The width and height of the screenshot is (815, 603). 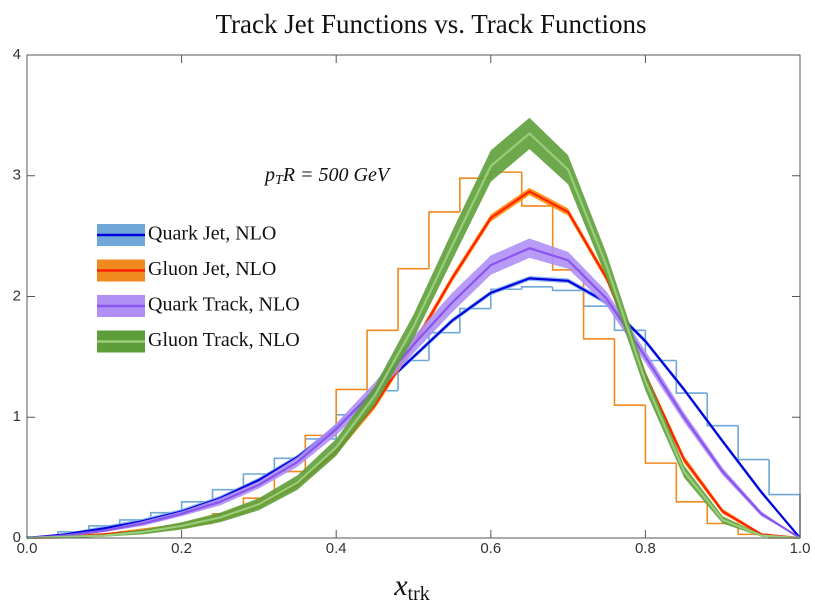 What do you see at coordinates (17, 295) in the screenshot?
I see `y-tick-label: 2` at bounding box center [17, 295].